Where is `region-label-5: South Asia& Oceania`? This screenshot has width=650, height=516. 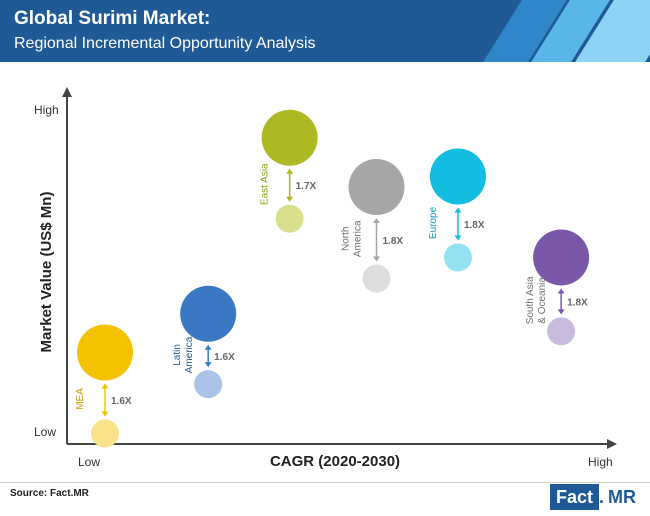
region-label-5: South Asia& Oceania is located at coordinates (536, 300).